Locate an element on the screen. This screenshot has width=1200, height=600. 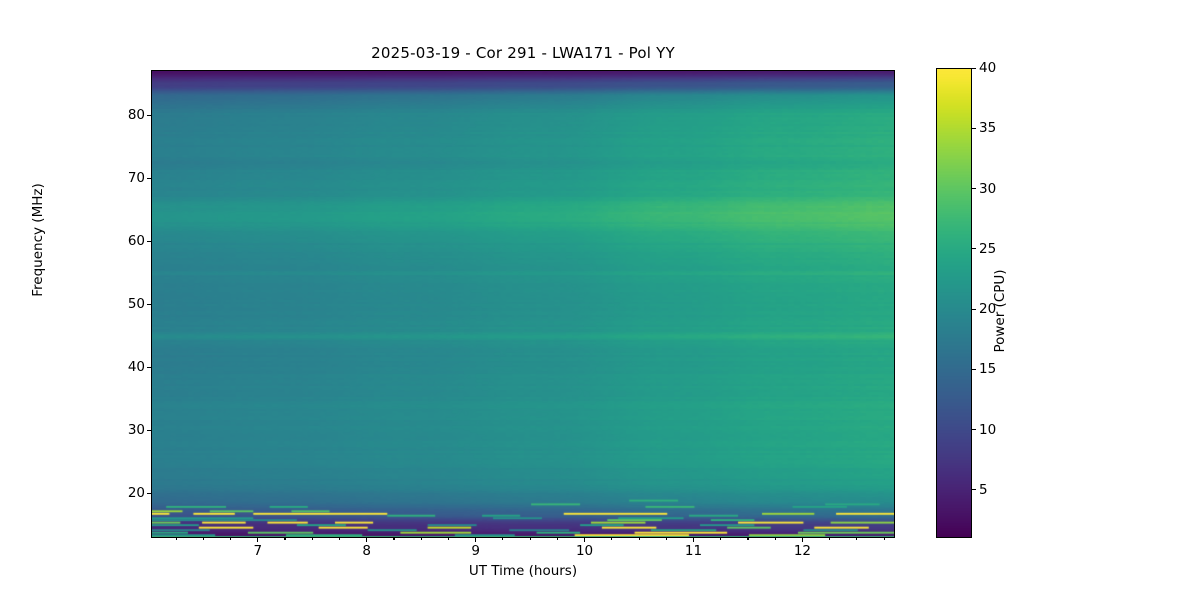
colorbar-tick-label: 35 is located at coordinates (988, 128).